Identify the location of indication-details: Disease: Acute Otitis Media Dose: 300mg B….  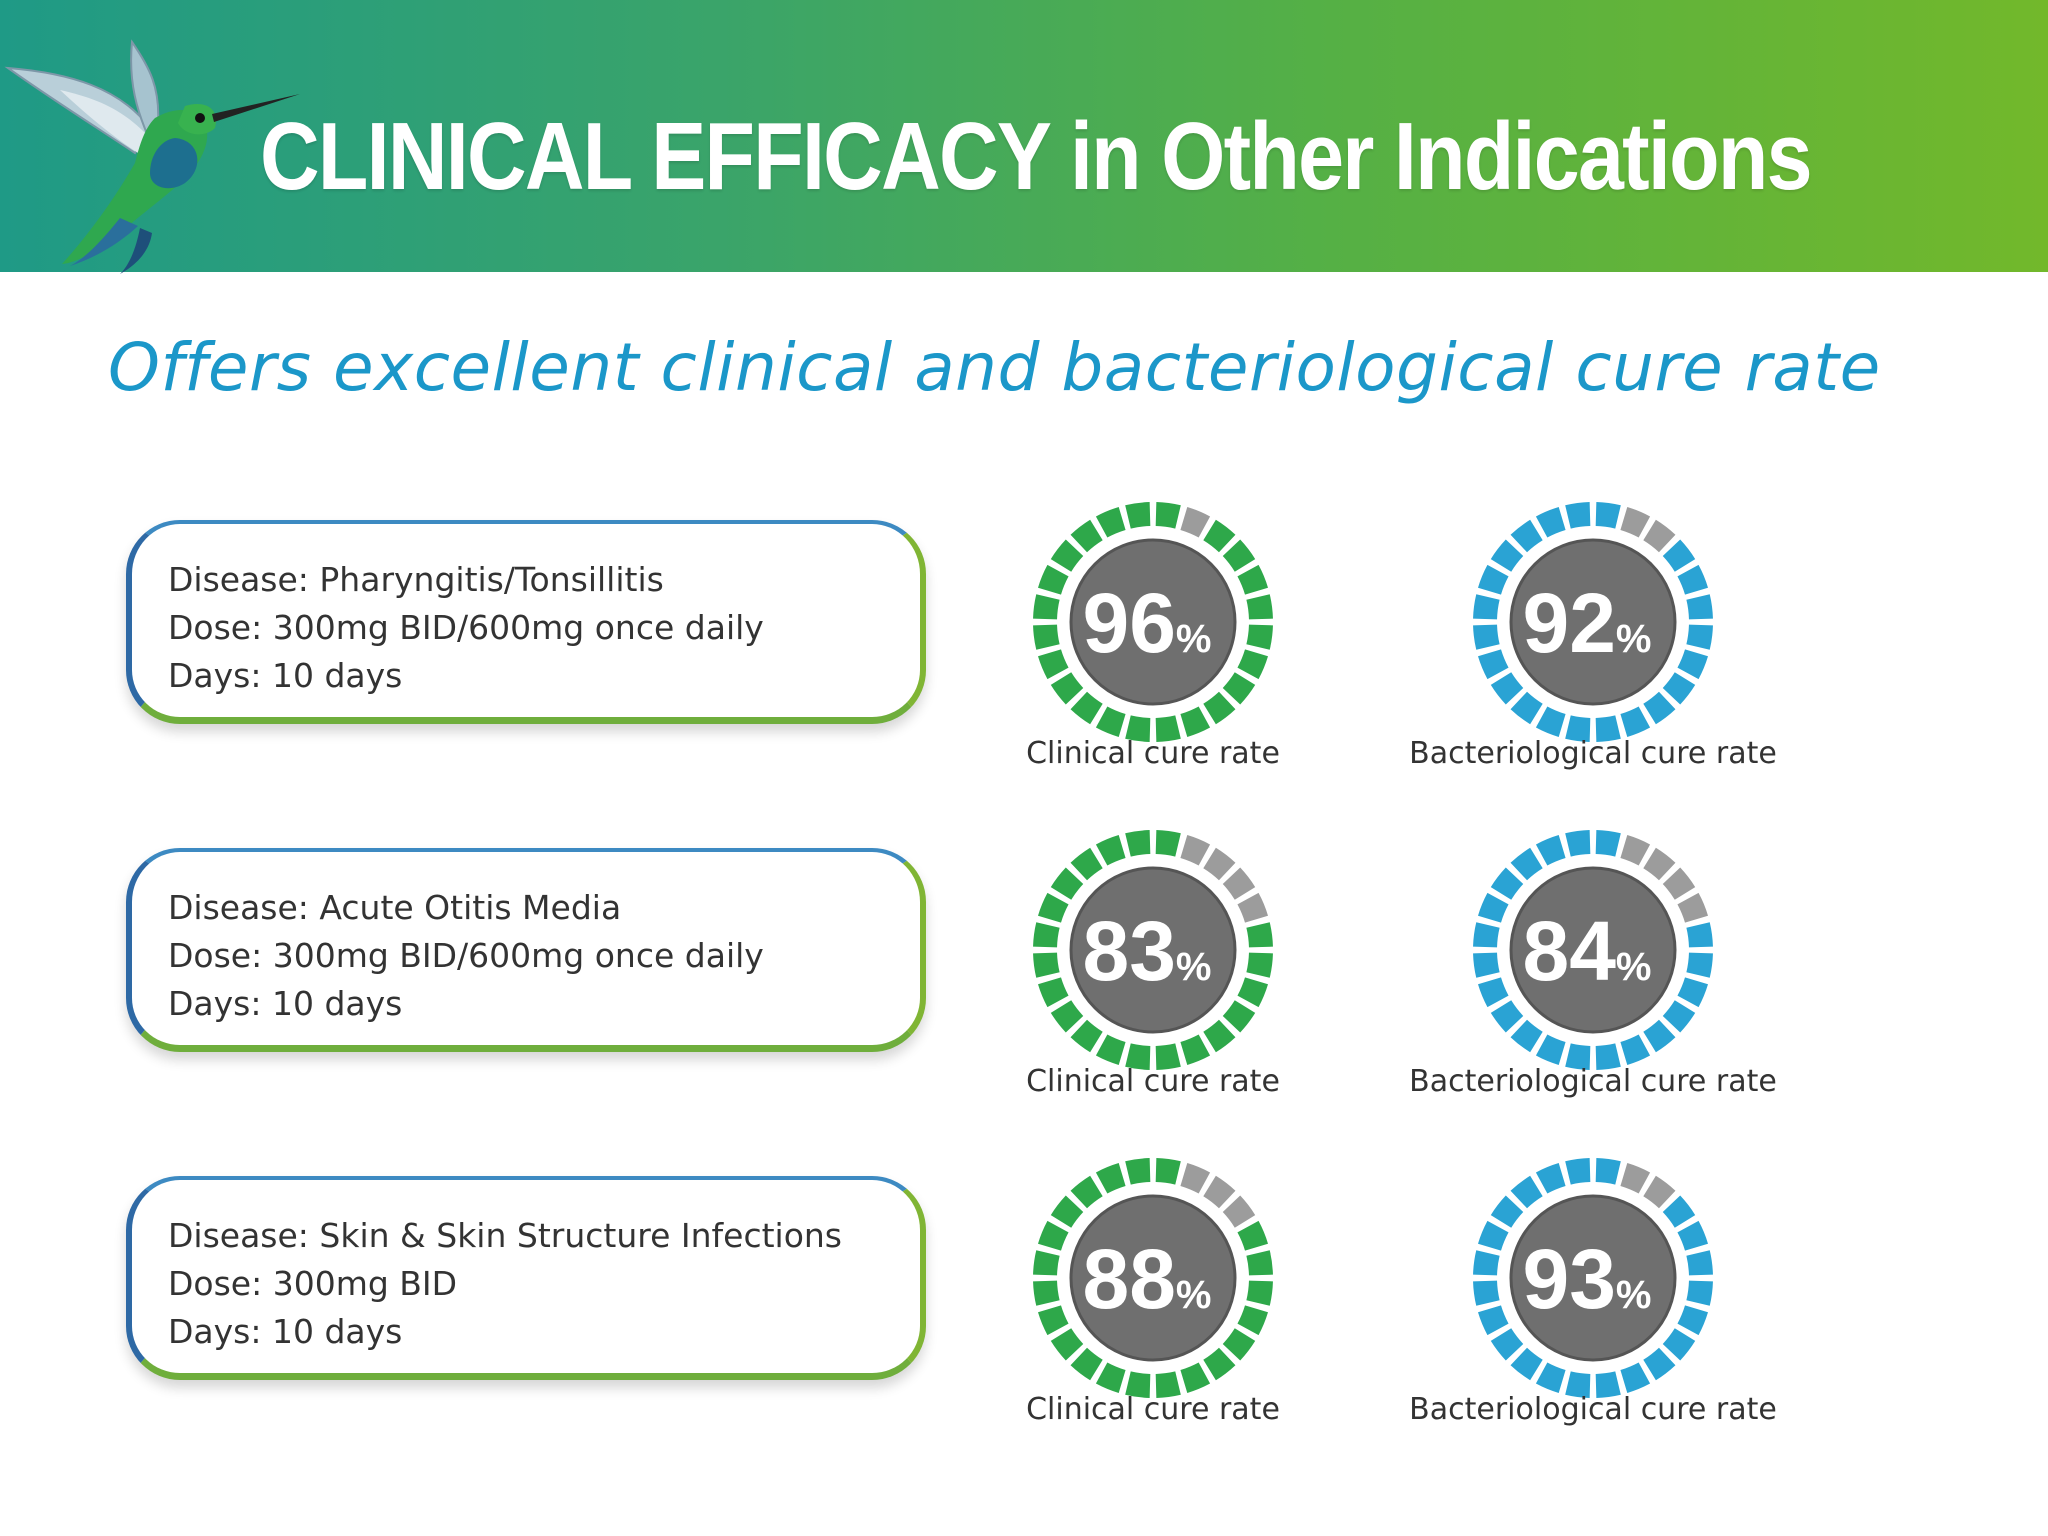
(466, 956).